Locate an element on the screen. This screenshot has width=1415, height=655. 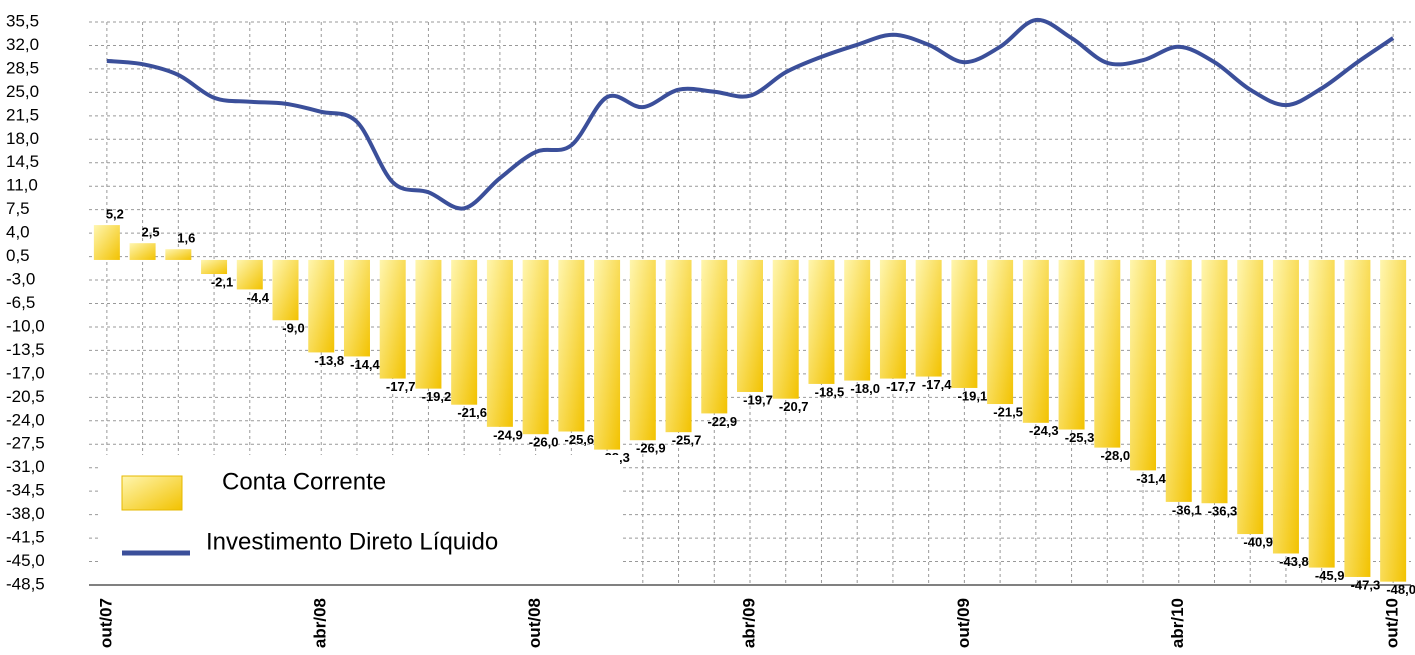
x-tick-label: abr/08 is located at coordinates (320, 623).